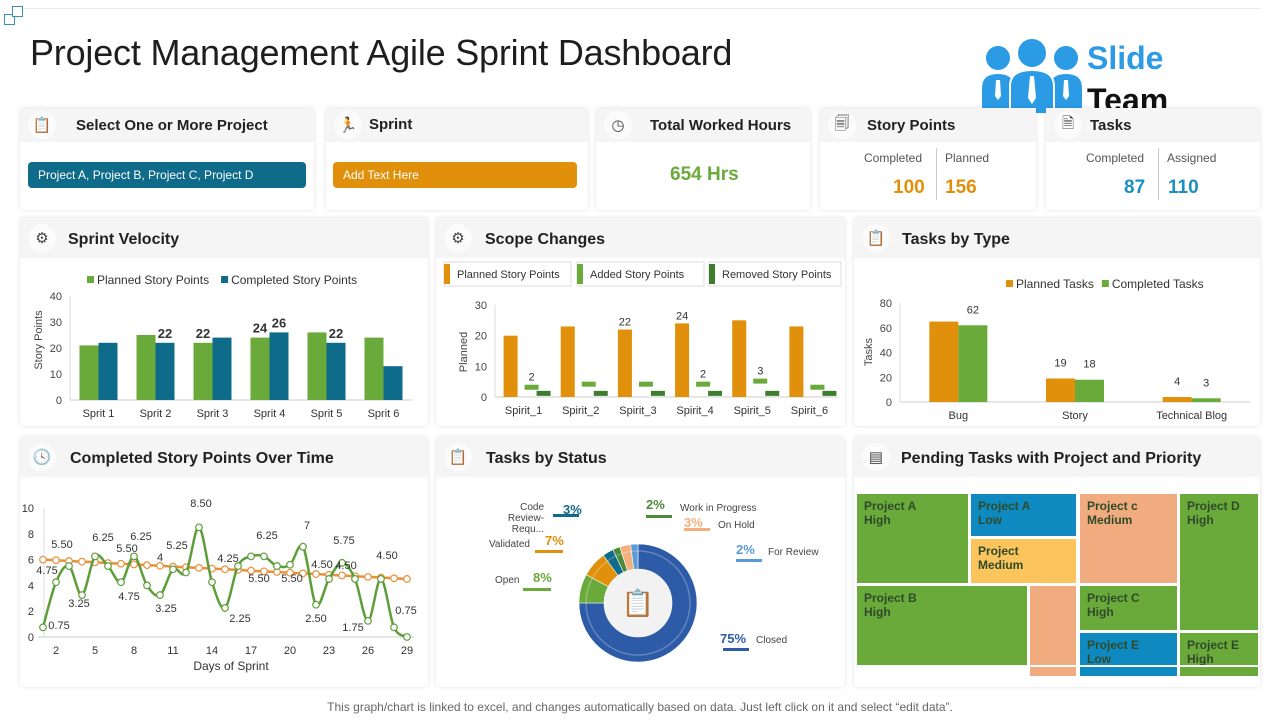 The image size is (1280, 720). Describe the element at coordinates (1113, 598) in the screenshot. I see `cell-project: Project C` at that location.